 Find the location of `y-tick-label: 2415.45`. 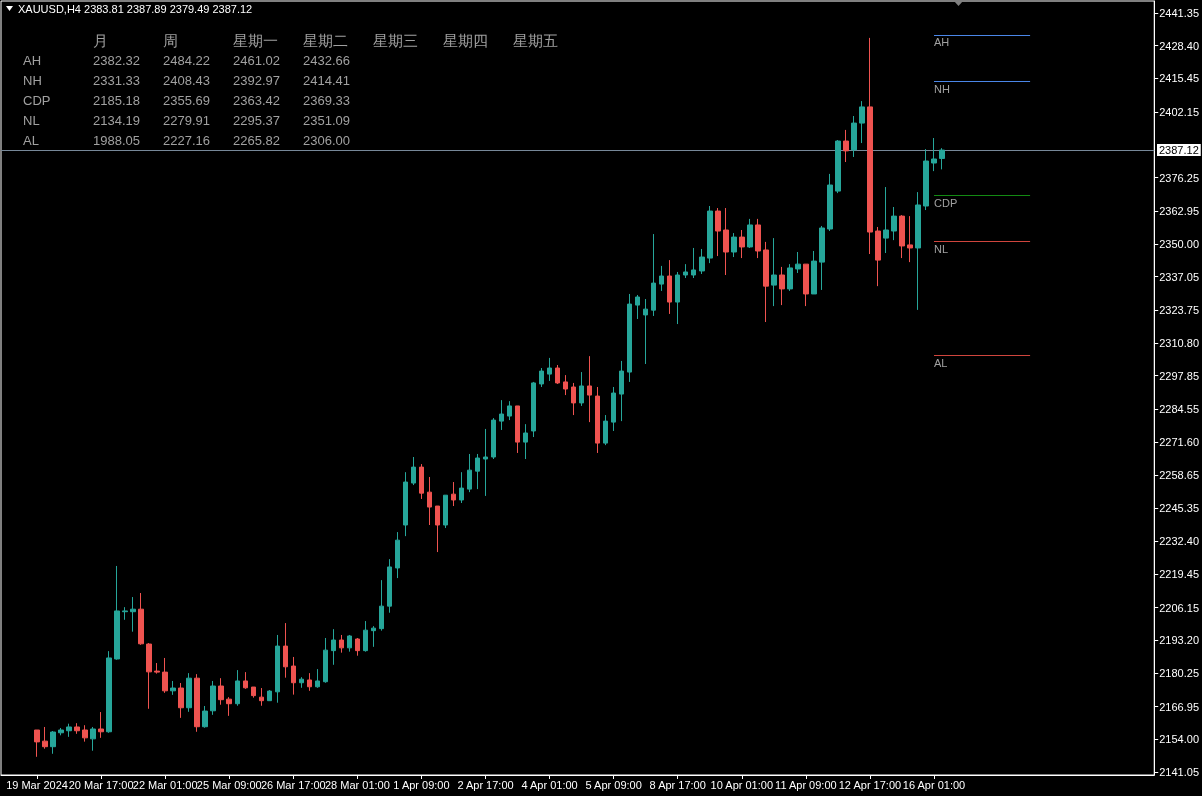

y-tick-label: 2415.45 is located at coordinates (1179, 78).